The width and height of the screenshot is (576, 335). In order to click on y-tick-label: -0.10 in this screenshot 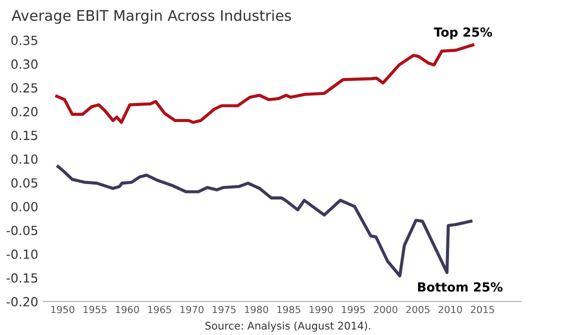, I will do `click(22, 254)`.